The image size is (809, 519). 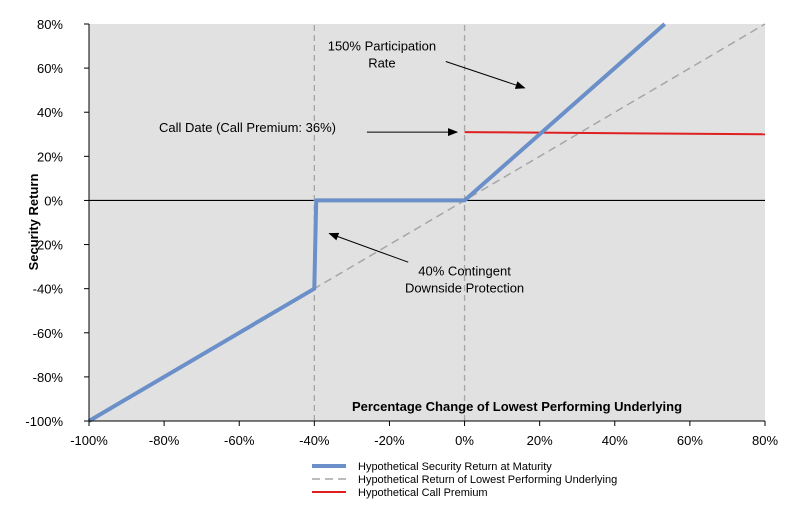 I want to click on y-tick-label: -40%, so click(x=48, y=289).